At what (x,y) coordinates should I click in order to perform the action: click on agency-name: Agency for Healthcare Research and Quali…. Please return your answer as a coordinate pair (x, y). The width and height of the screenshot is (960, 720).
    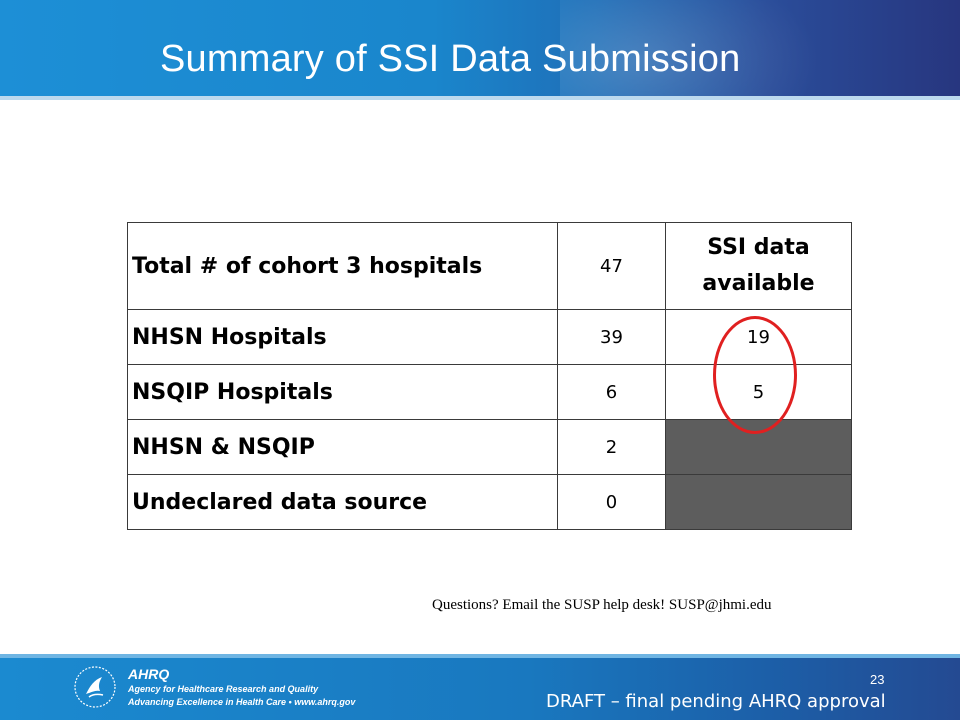
    Looking at the image, I should click on (223, 689).